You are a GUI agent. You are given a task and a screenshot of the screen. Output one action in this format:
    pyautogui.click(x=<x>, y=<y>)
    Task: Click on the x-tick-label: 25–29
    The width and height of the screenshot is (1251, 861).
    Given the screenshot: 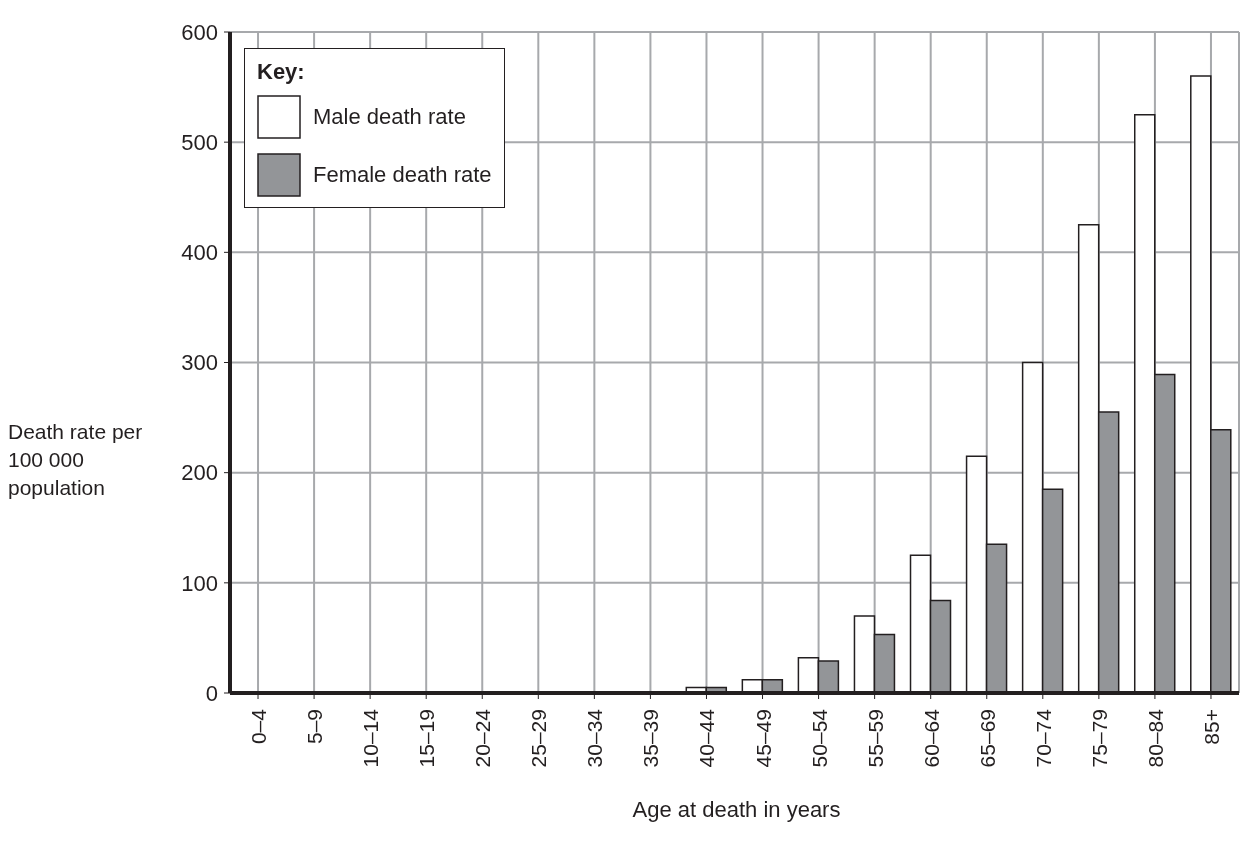 What is the action you would take?
    pyautogui.click(x=539, y=738)
    